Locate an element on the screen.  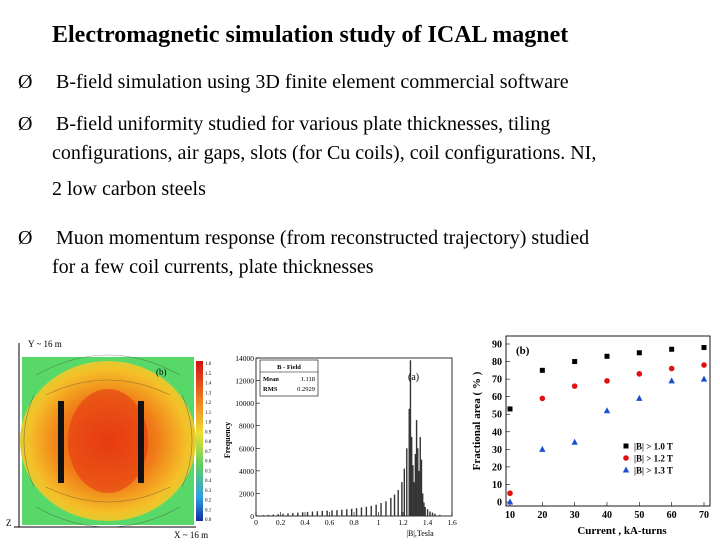
y-tick-label: 40 is located at coordinates (497, 432).